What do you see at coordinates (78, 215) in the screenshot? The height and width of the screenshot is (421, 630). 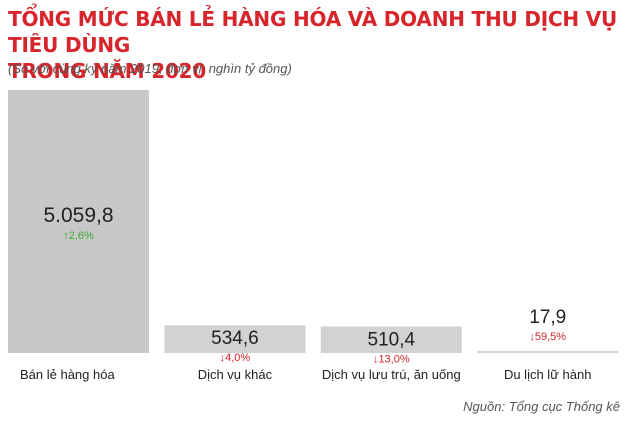 I see `value-label-1: 5.059,8` at bounding box center [78, 215].